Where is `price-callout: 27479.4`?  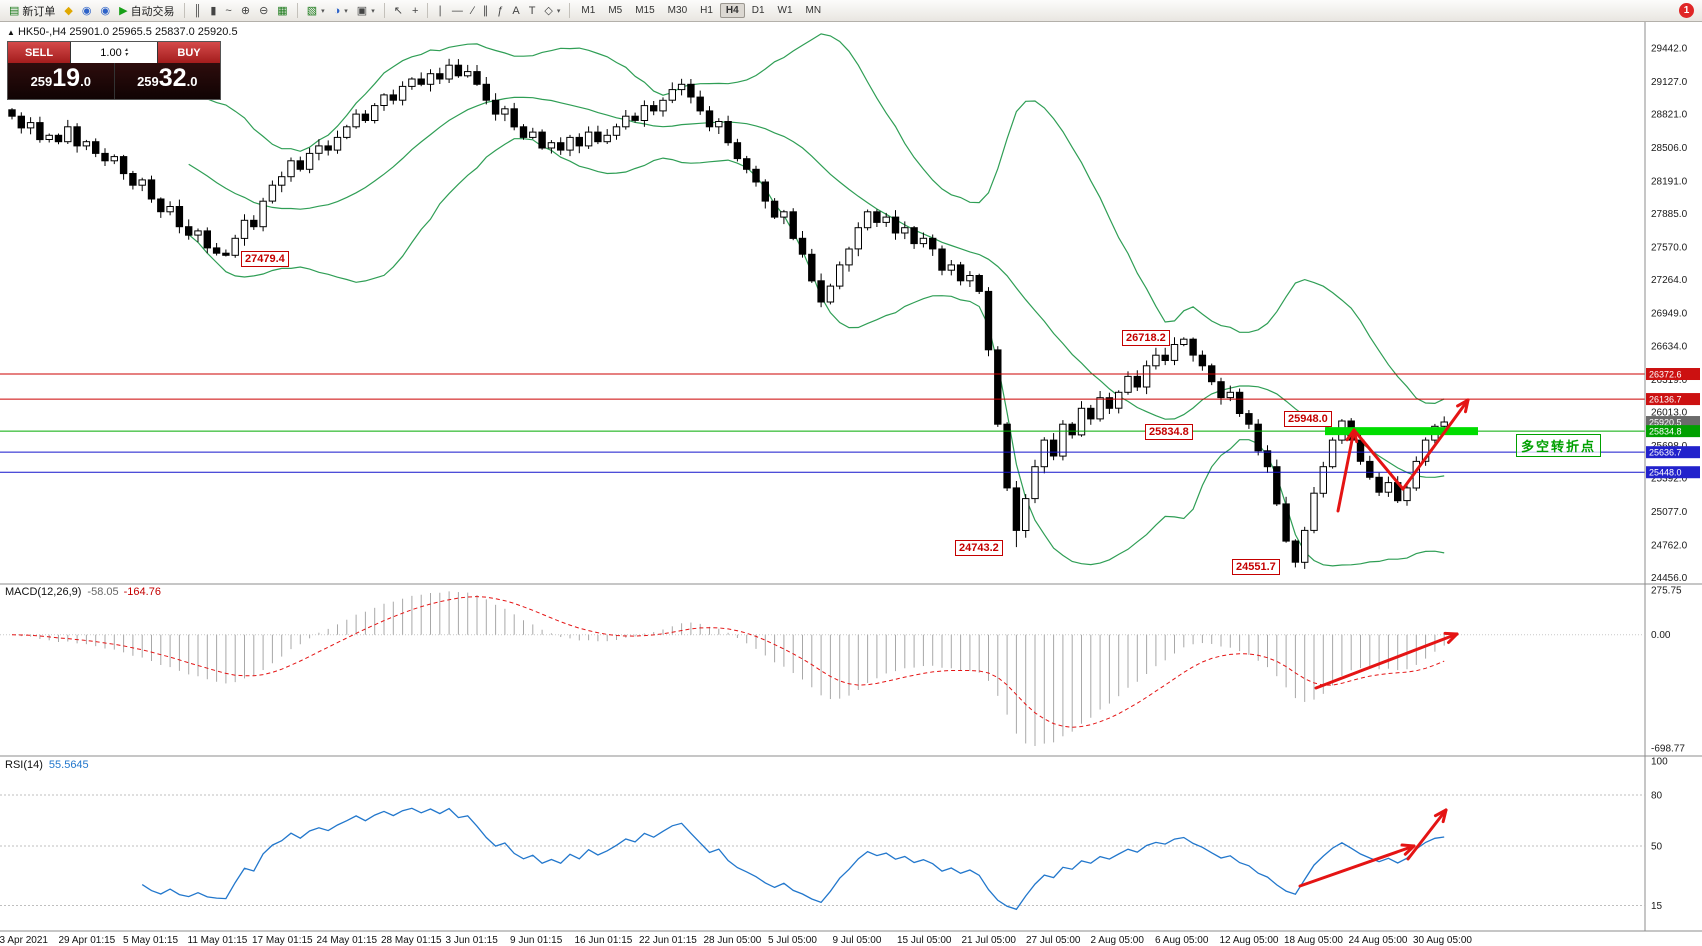 price-callout: 27479.4 is located at coordinates (265, 259).